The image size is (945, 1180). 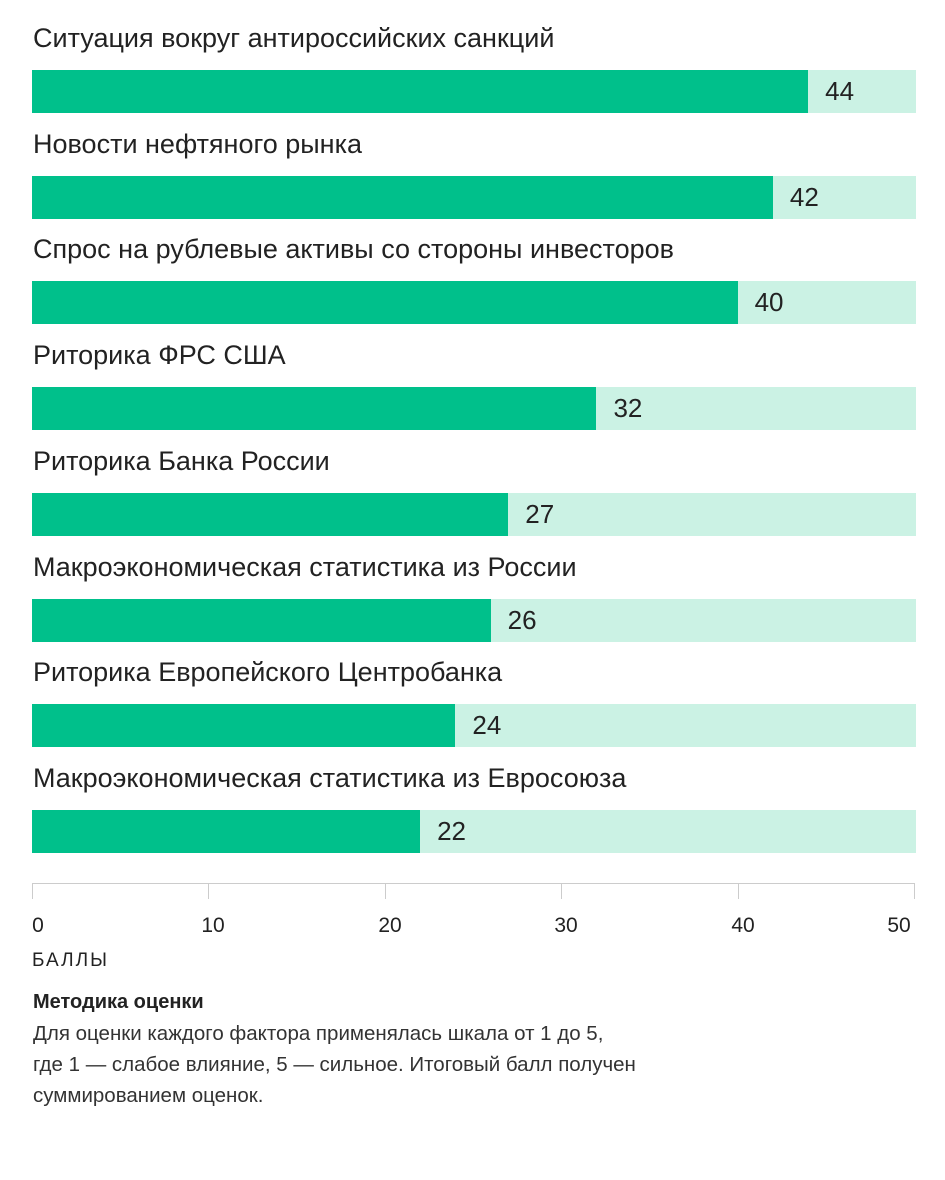 I want to click on x-tick-label: 30, so click(x=566, y=925).